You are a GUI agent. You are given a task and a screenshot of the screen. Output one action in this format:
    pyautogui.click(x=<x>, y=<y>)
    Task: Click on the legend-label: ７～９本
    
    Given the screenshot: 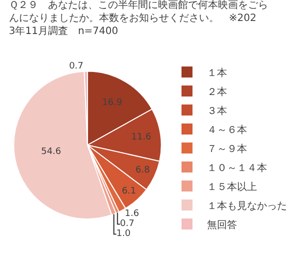 What is the action you would take?
    pyautogui.click(x=227, y=148)
    